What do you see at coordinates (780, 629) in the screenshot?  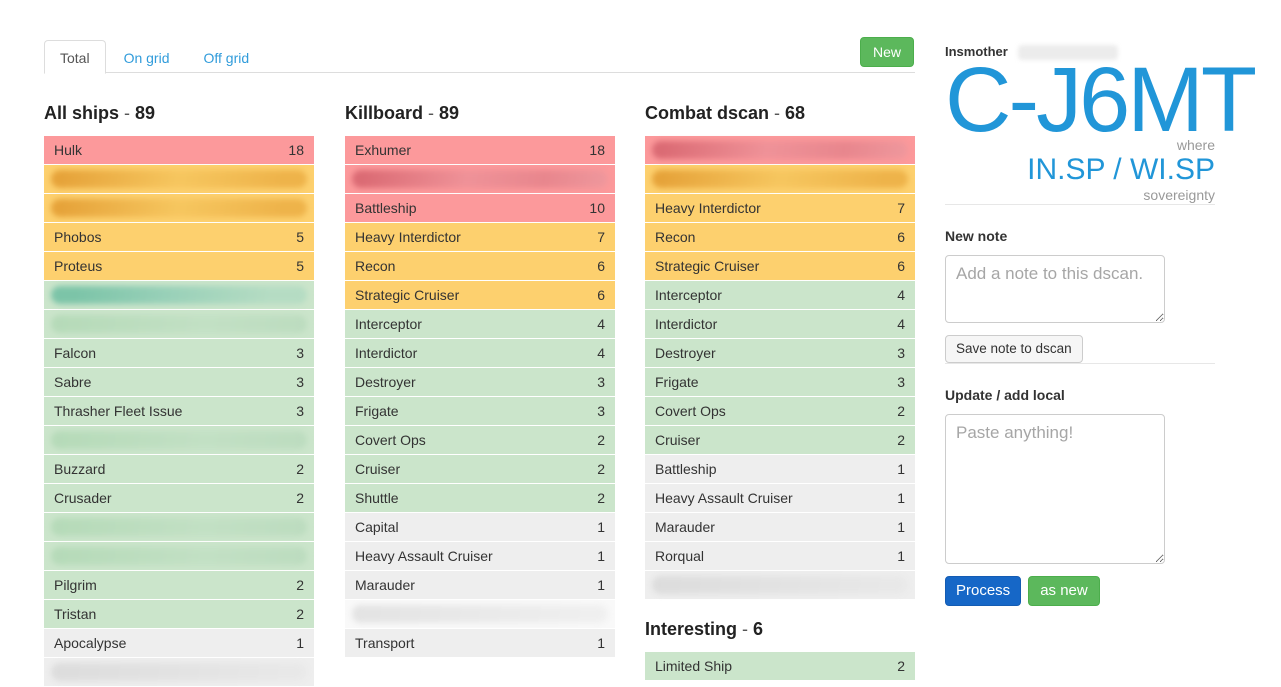 I see `column-title: Interesting - 6` at bounding box center [780, 629].